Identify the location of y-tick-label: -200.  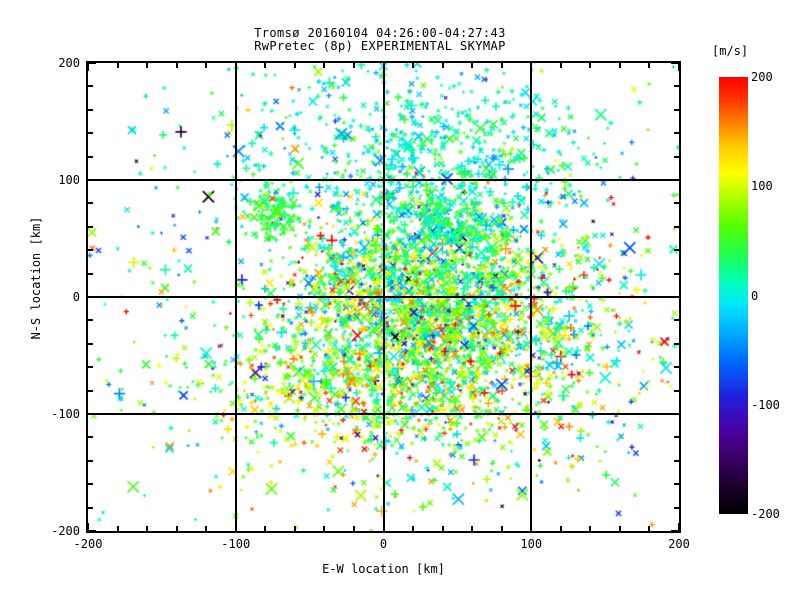
(65, 531).